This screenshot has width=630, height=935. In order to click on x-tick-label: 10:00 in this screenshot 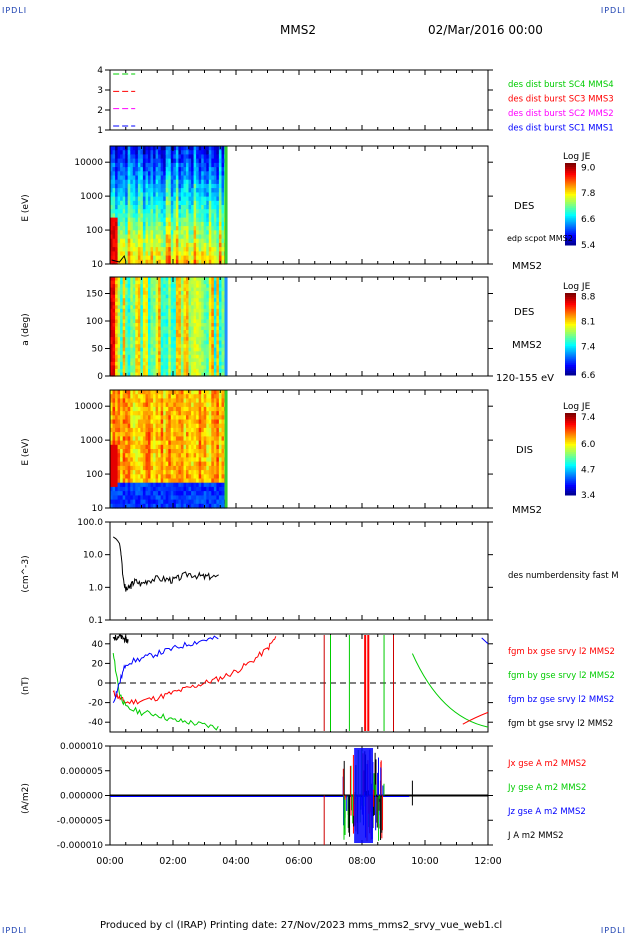, I will do `click(424, 861)`.